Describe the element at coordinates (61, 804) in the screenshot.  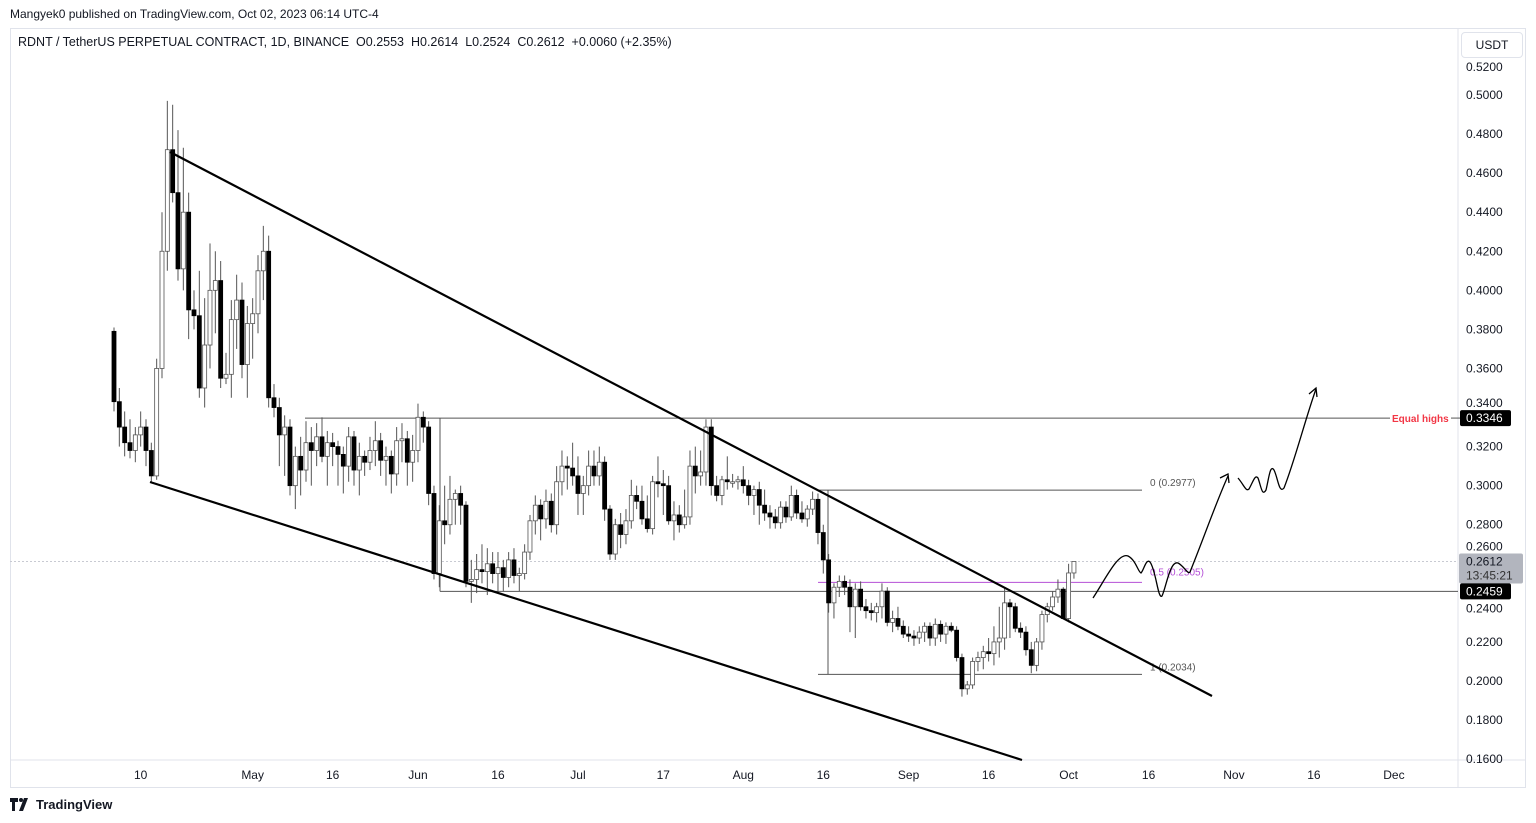
I see `tradingview-logo: TradingView` at that location.